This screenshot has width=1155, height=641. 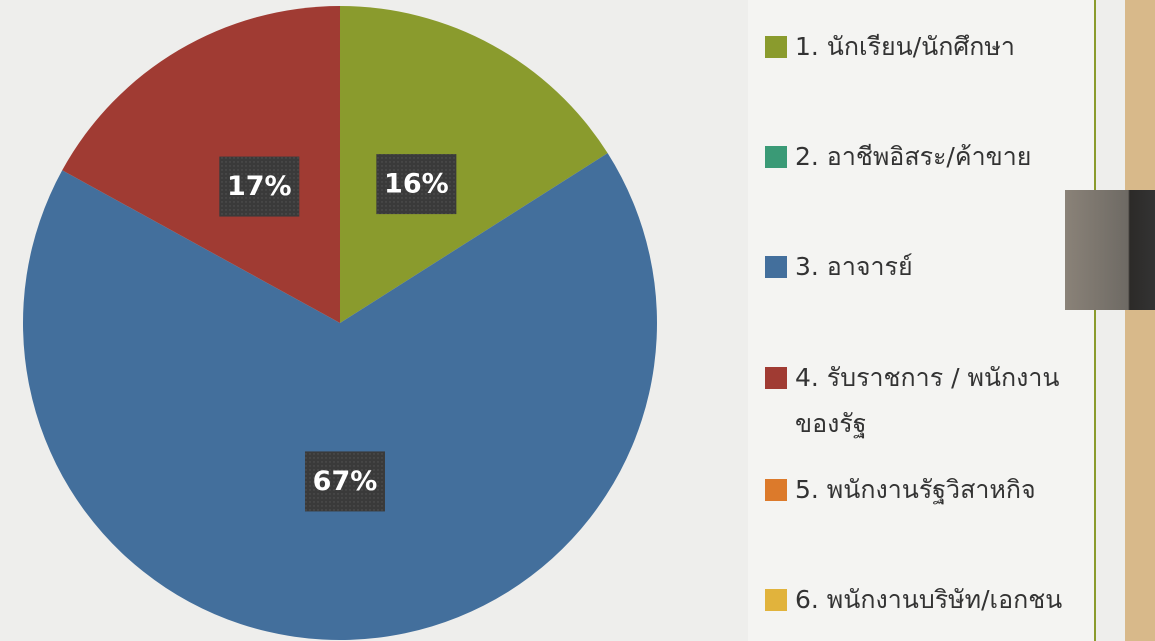 I want to click on tab, so click(x=1110, y=250).